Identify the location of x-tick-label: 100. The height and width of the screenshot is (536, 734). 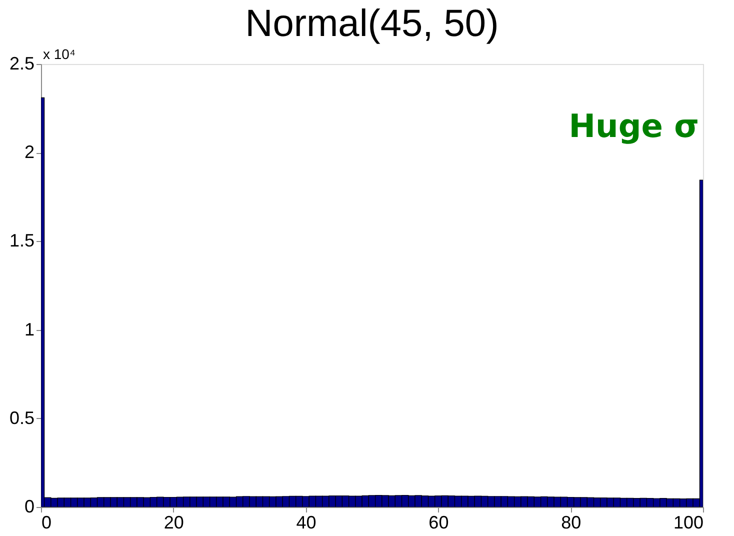
(688, 522).